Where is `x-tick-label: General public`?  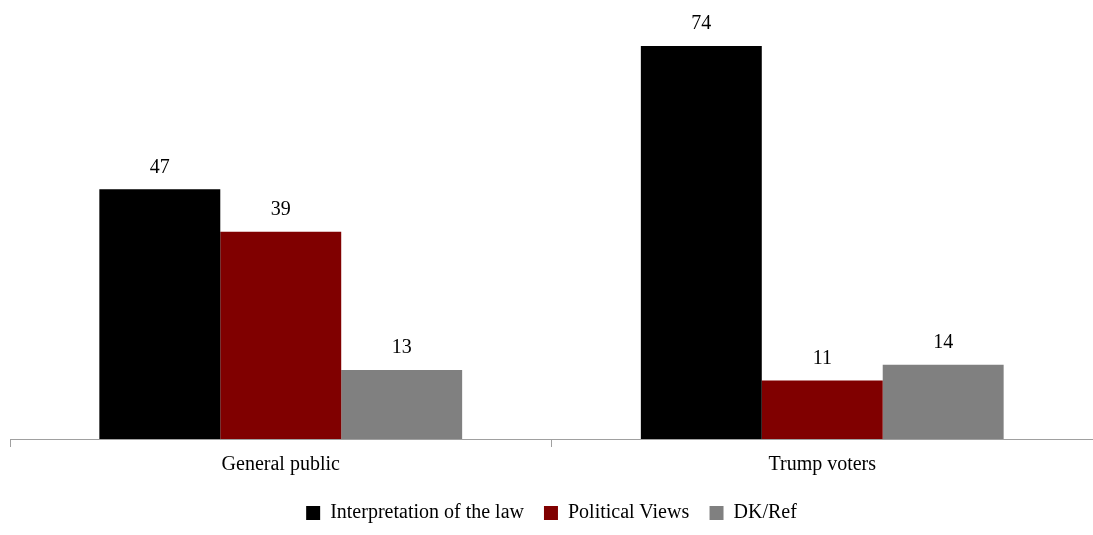
x-tick-label: General public is located at coordinates (281, 464).